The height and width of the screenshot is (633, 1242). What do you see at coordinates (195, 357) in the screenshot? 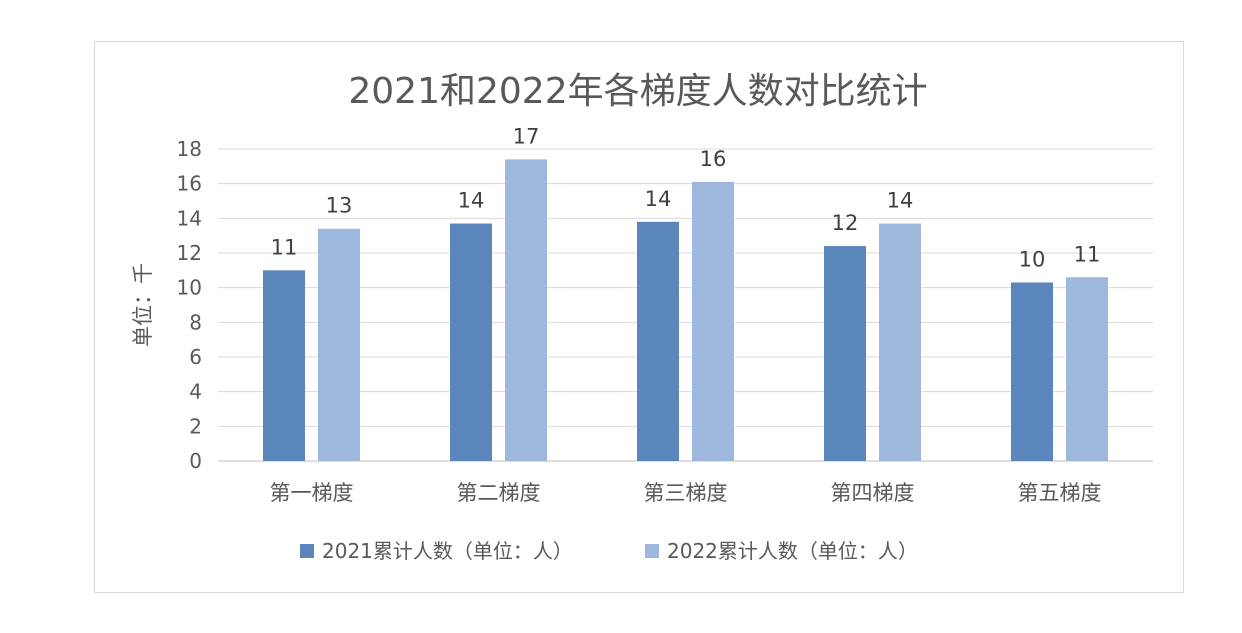
I see `y-tick-label: 6` at bounding box center [195, 357].